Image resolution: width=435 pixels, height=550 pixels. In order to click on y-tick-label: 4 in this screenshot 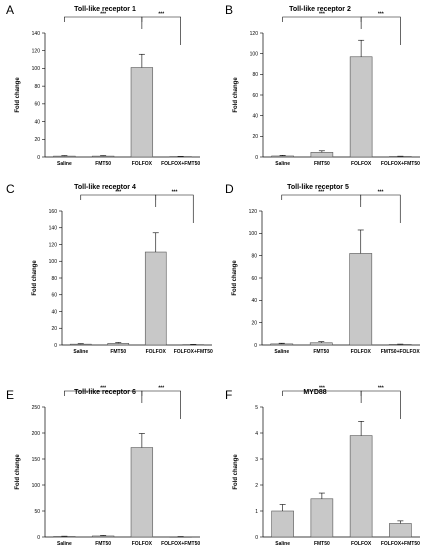, I will do `click(256, 434)`.